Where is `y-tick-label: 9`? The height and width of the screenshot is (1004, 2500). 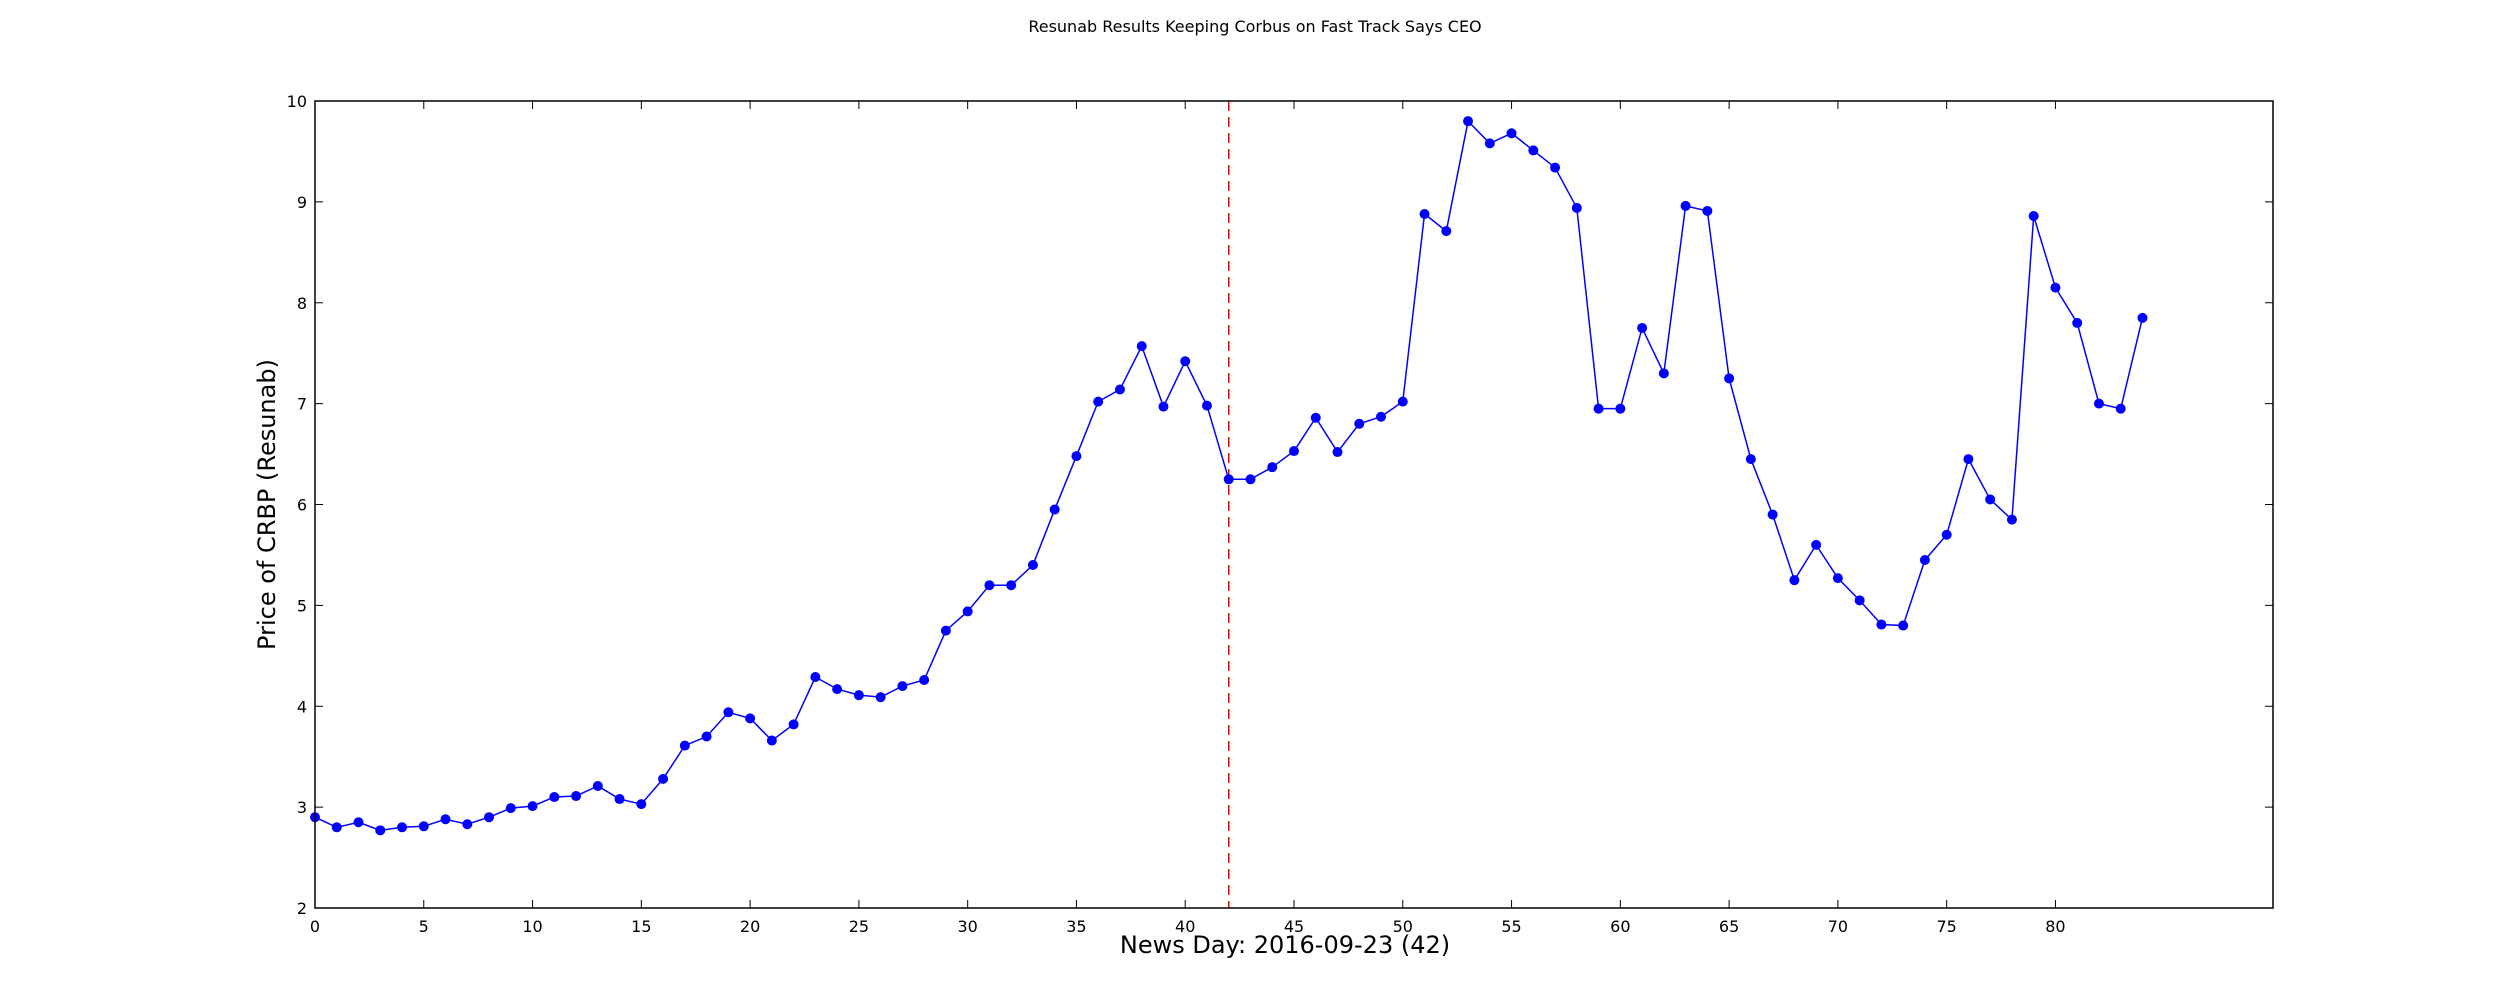
y-tick-label: 9 is located at coordinates (302, 202).